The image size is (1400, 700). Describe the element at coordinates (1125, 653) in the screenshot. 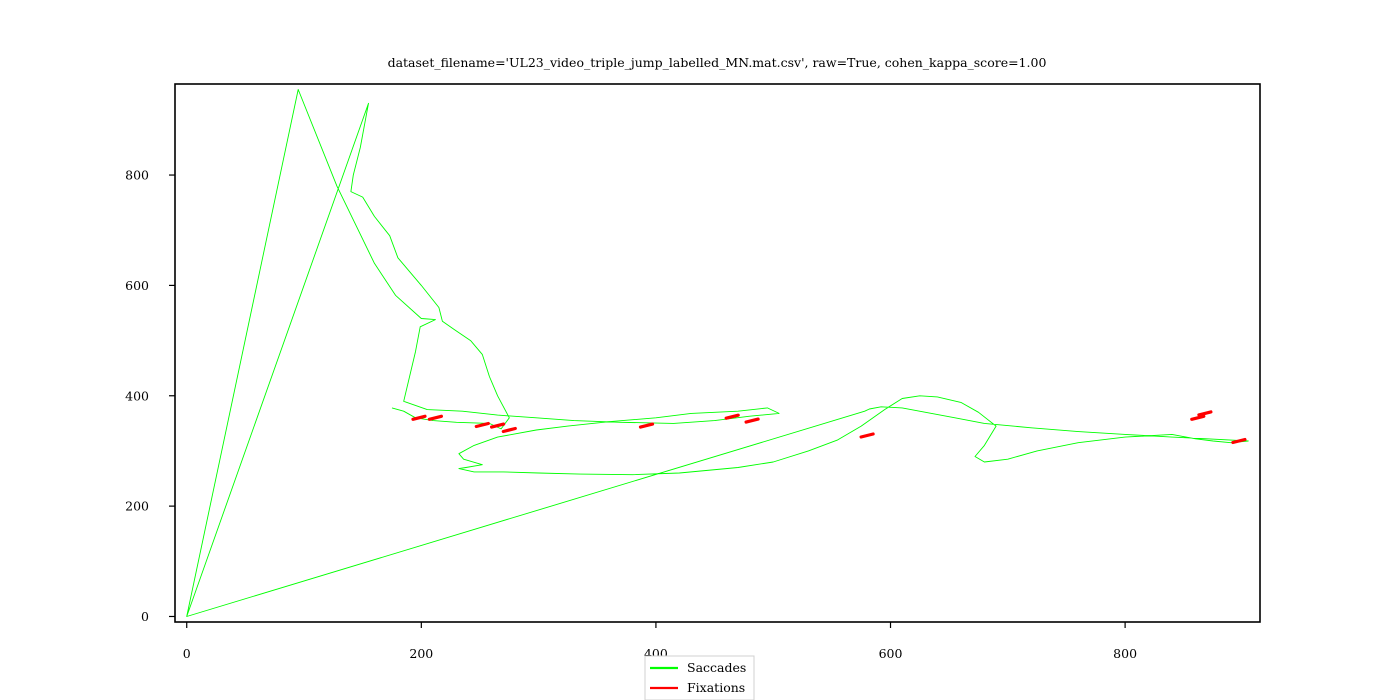

I see `x-tick-label: 800` at that location.